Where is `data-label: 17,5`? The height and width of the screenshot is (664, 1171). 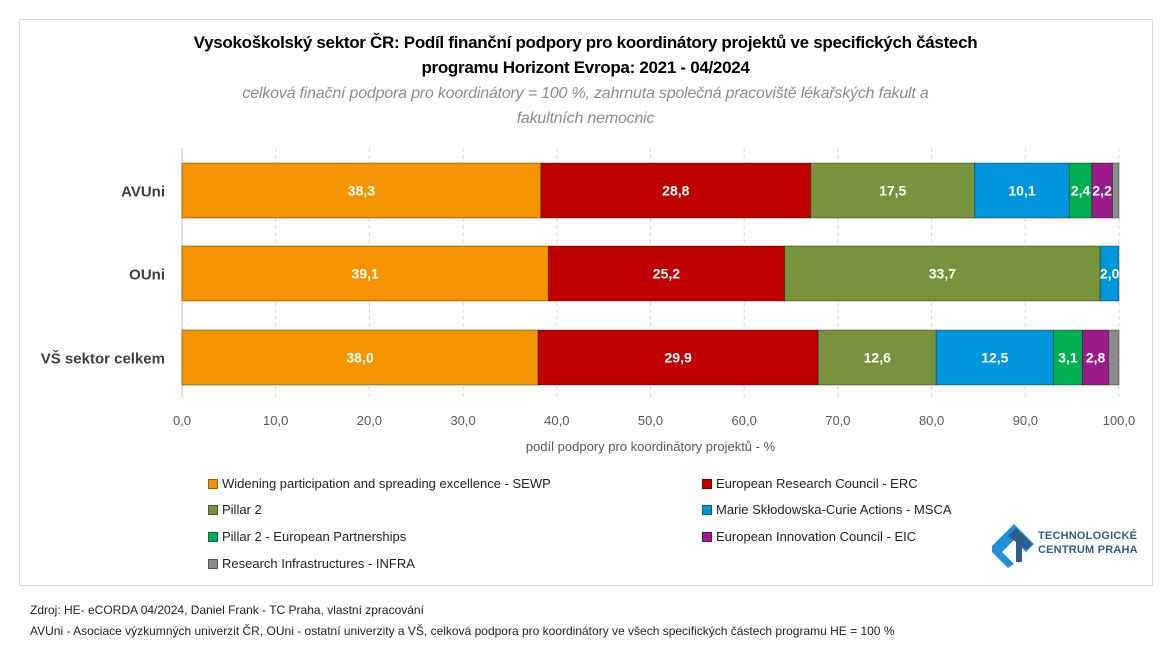 data-label: 17,5 is located at coordinates (892, 191).